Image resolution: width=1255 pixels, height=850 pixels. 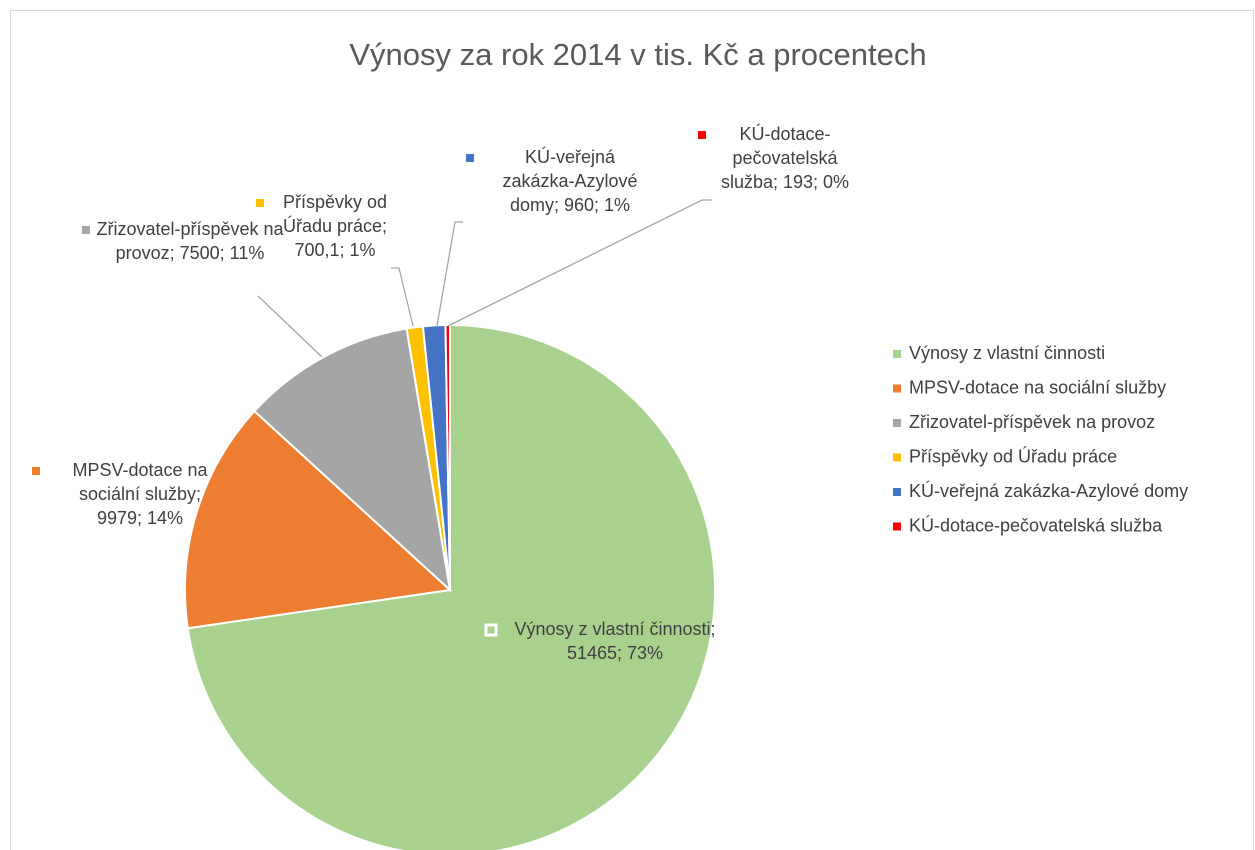 I want to click on legend-label: KÚ-dotace-pečovatelská služba, so click(x=1036, y=524).